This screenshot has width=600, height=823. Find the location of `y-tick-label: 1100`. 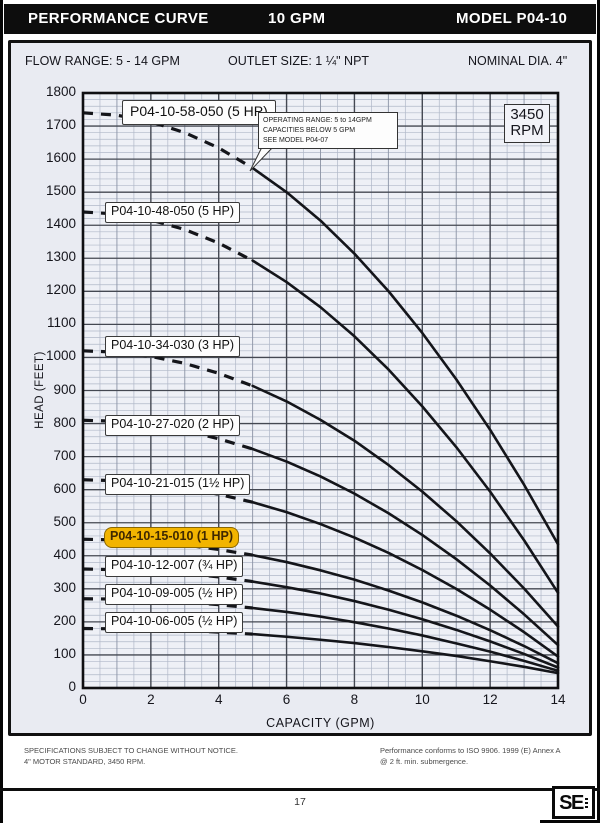

y-tick-label: 1100 is located at coordinates (61, 323).